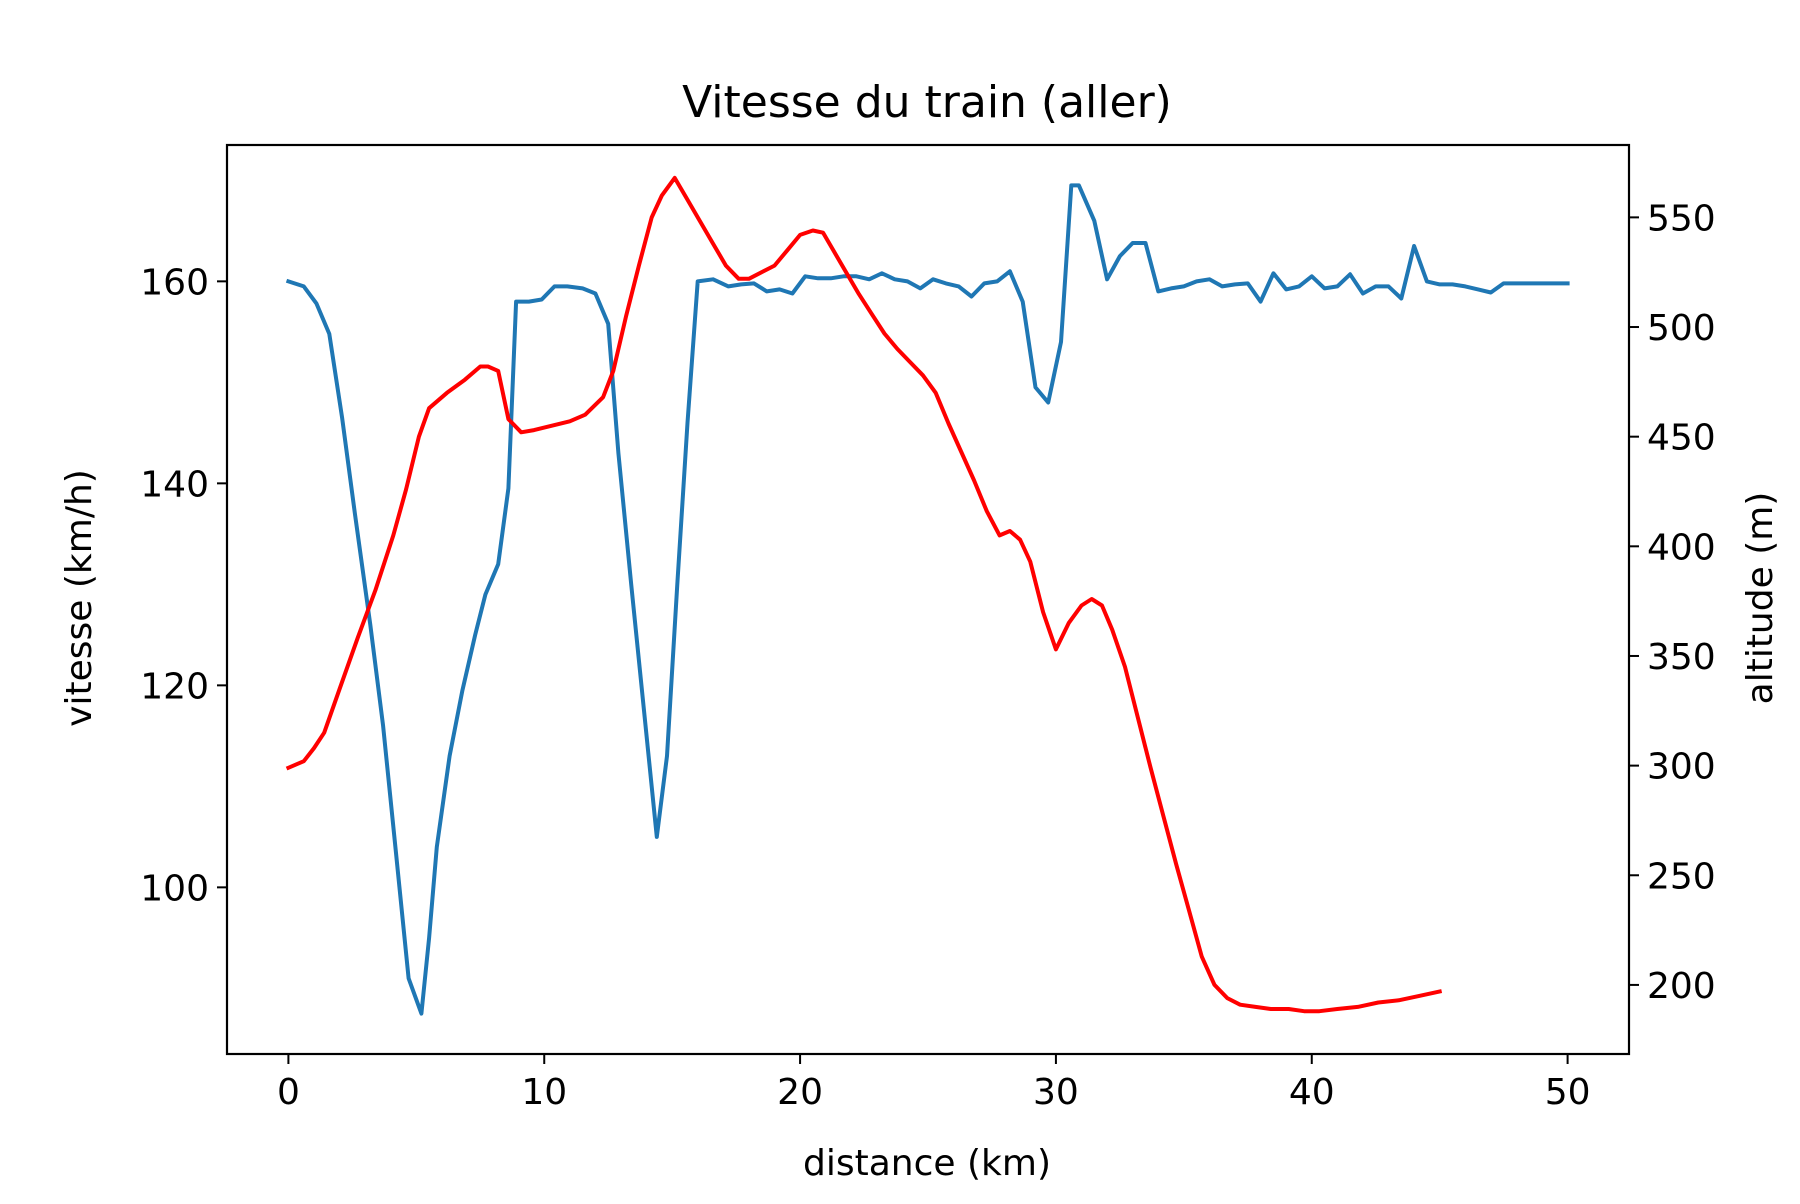  I want to click on y-tick-label-right: 200, so click(1681, 986).